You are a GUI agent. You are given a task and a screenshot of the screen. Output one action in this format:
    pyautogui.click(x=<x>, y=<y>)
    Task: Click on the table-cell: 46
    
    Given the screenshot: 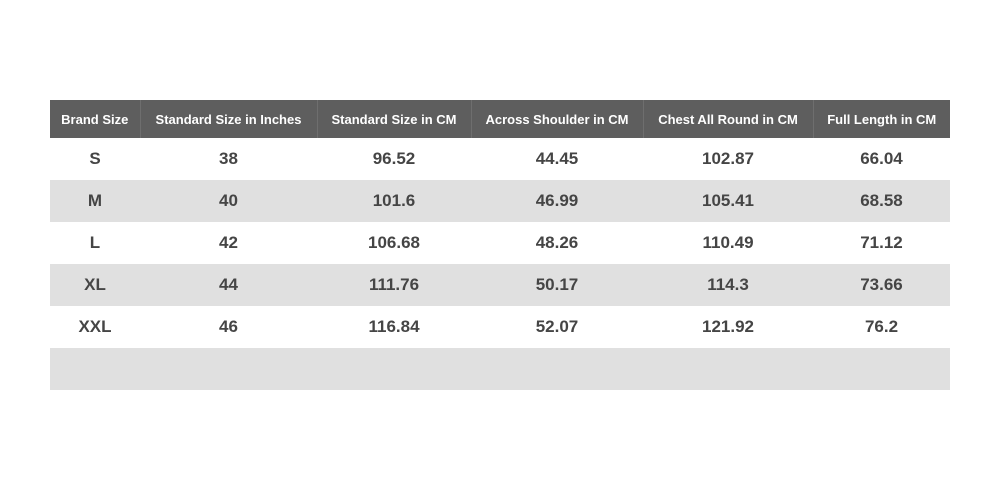 What is the action you would take?
    pyautogui.click(x=228, y=326)
    